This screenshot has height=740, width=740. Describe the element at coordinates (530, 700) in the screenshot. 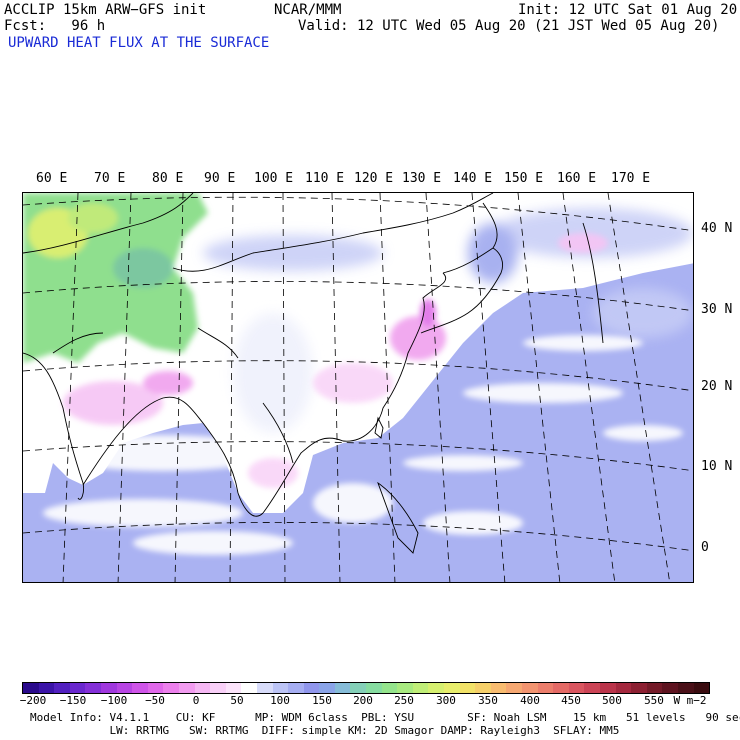

I see `tick-label: 400` at that location.